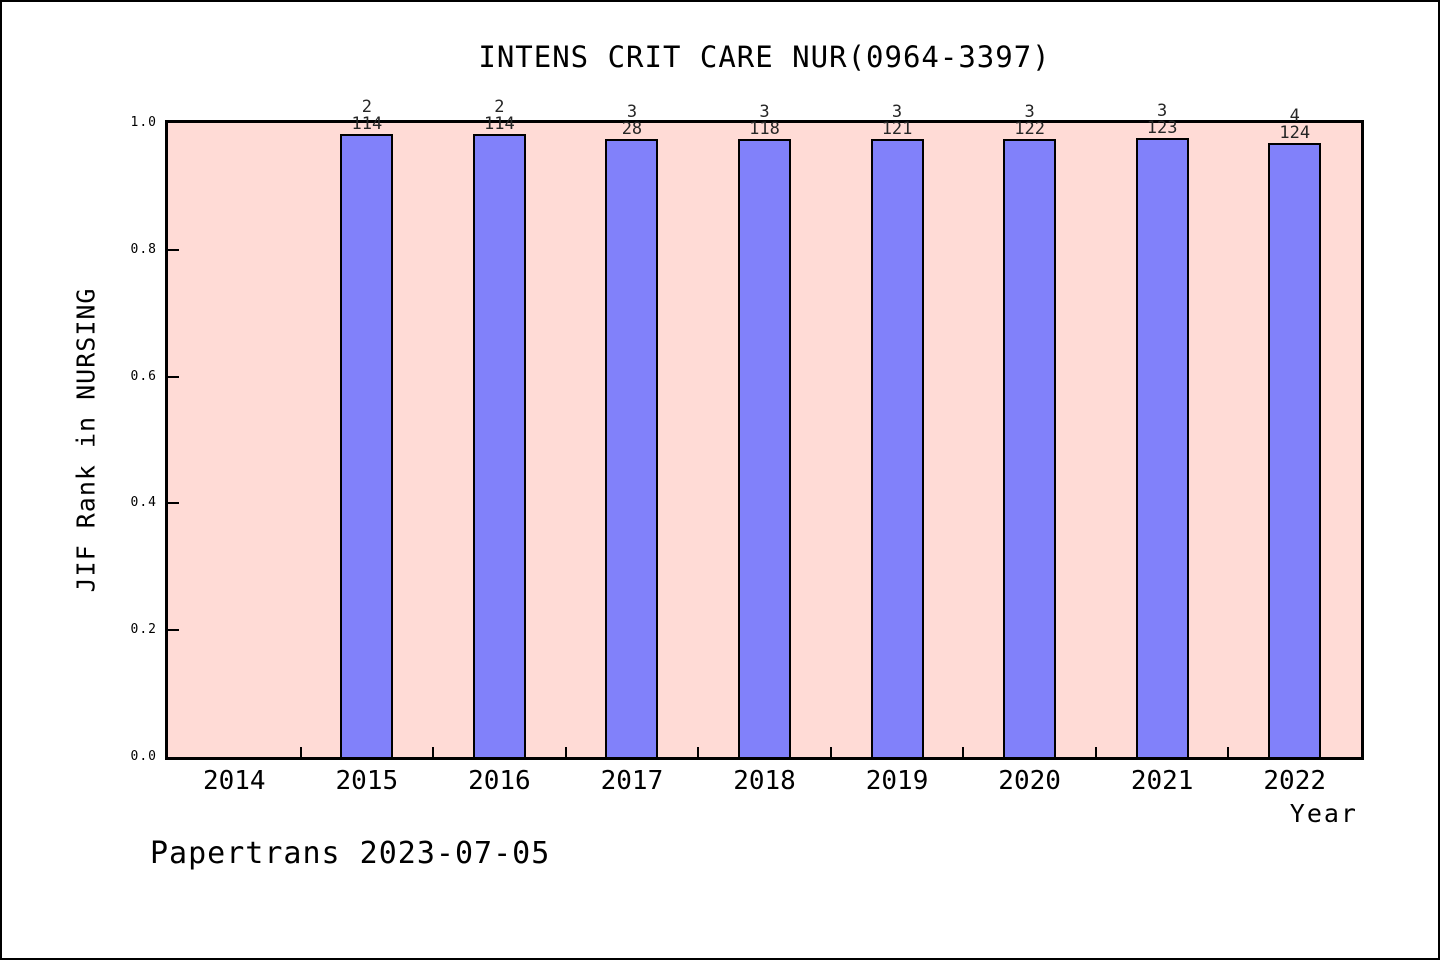 Image resolution: width=1440 pixels, height=960 pixels. I want to click on x-axis-tick-label: 2021, so click(1162, 781).